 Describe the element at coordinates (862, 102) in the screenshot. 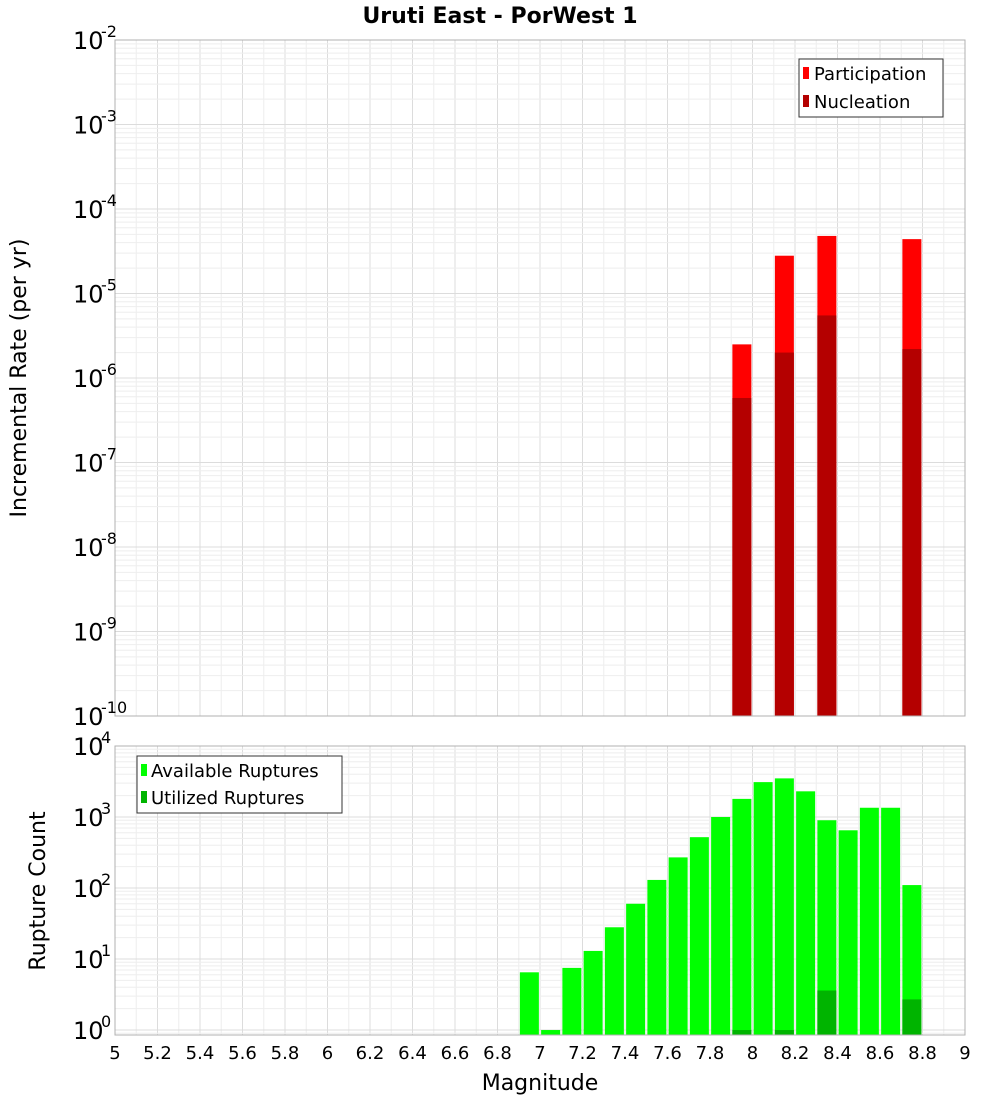

I see `legend-label-nucleation: Nucleation` at that location.